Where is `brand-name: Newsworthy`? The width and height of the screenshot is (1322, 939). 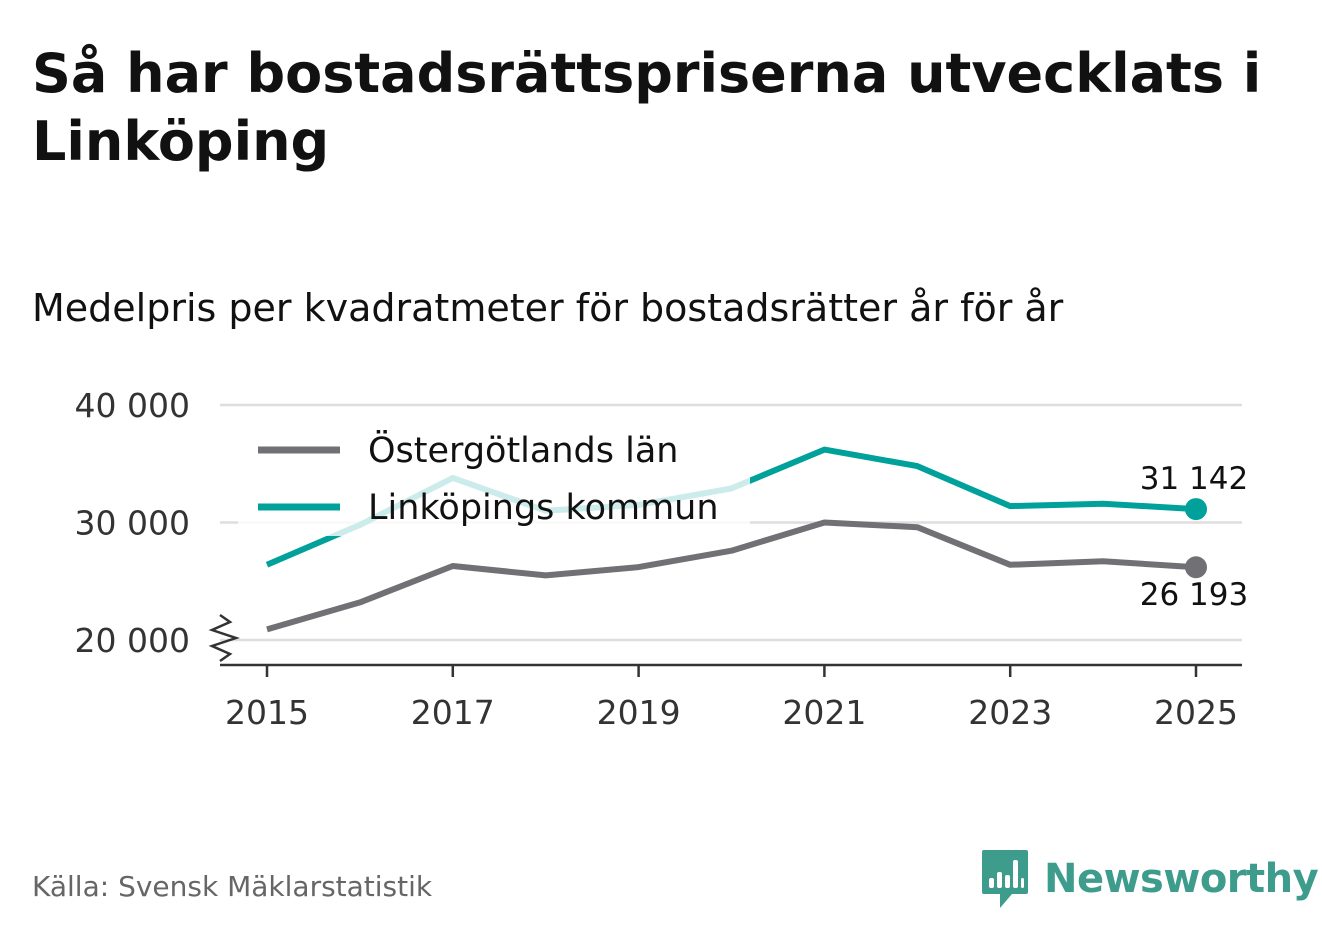 brand-name: Newsworthy is located at coordinates (1181, 879).